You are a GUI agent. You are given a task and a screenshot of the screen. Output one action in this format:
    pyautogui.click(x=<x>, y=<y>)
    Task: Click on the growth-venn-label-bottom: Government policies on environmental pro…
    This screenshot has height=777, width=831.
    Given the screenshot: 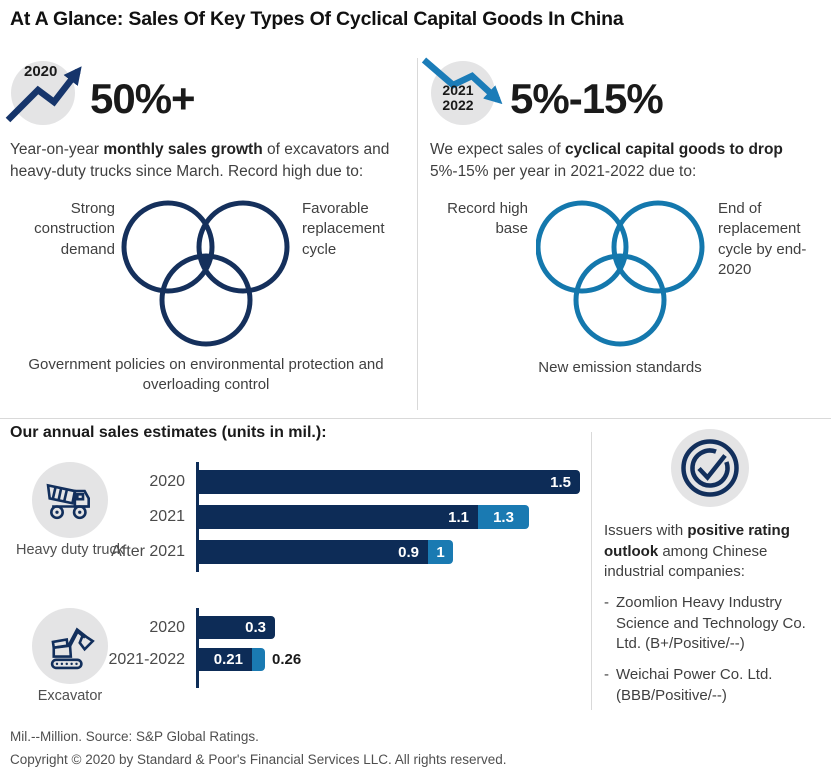 What is the action you would take?
    pyautogui.click(x=206, y=375)
    